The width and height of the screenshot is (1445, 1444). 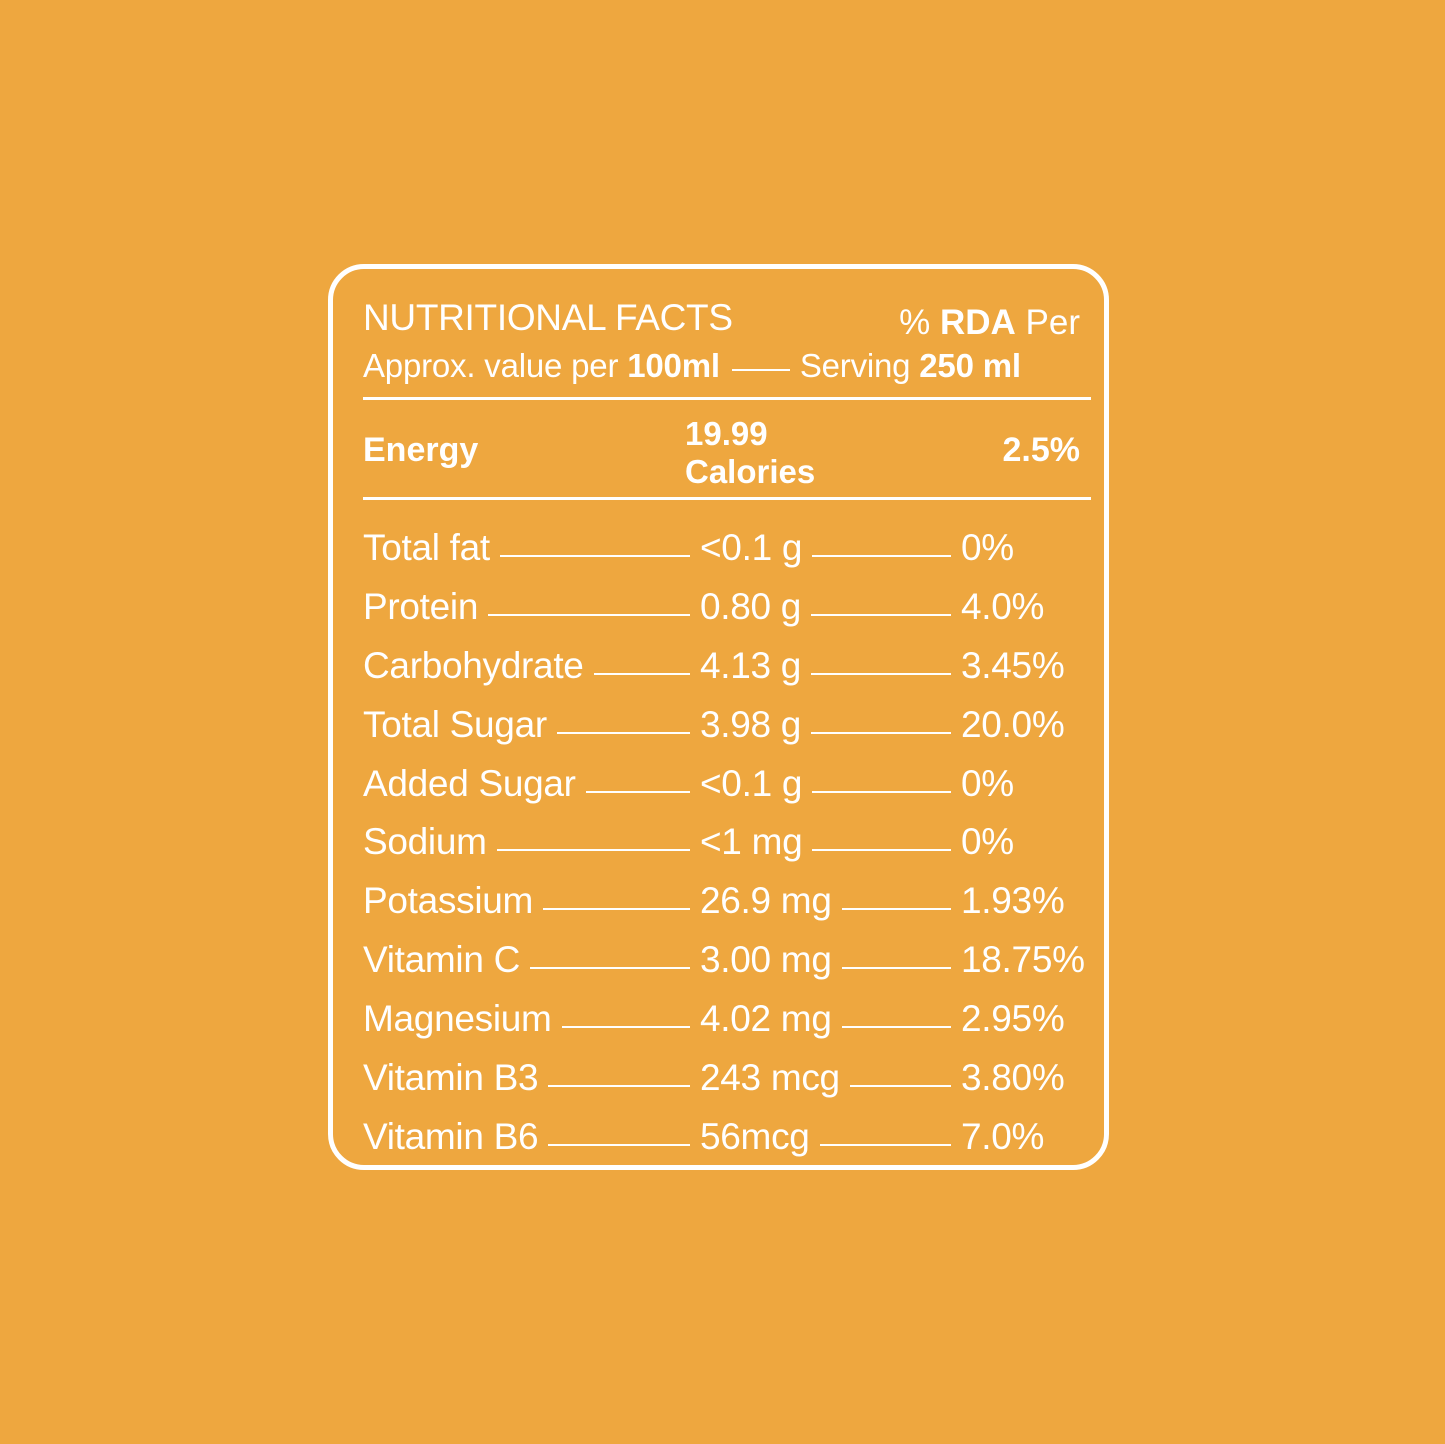 What do you see at coordinates (751, 665) in the screenshot?
I see `nutrient-amount: 4.13 g` at bounding box center [751, 665].